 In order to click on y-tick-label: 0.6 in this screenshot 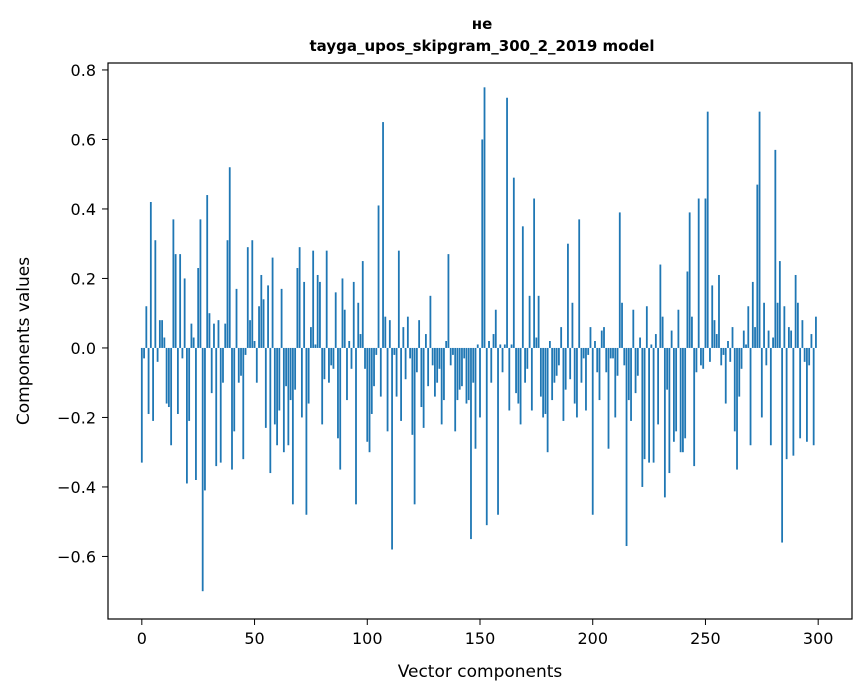, I will do `click(83, 139)`.